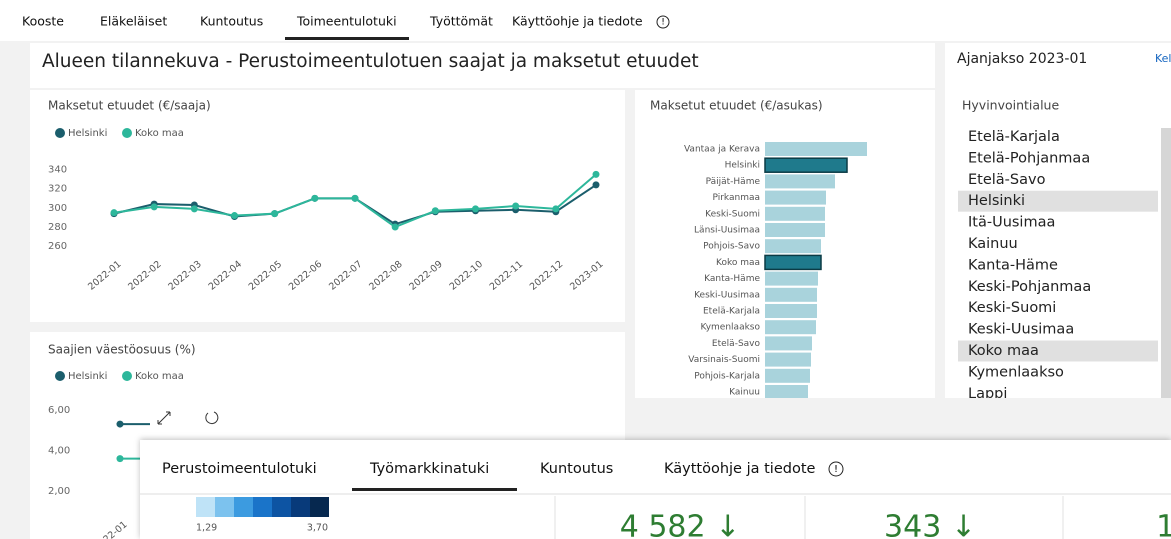  What do you see at coordinates (742, 166) in the screenshot?
I see `bar-label: Helsinki` at bounding box center [742, 166].